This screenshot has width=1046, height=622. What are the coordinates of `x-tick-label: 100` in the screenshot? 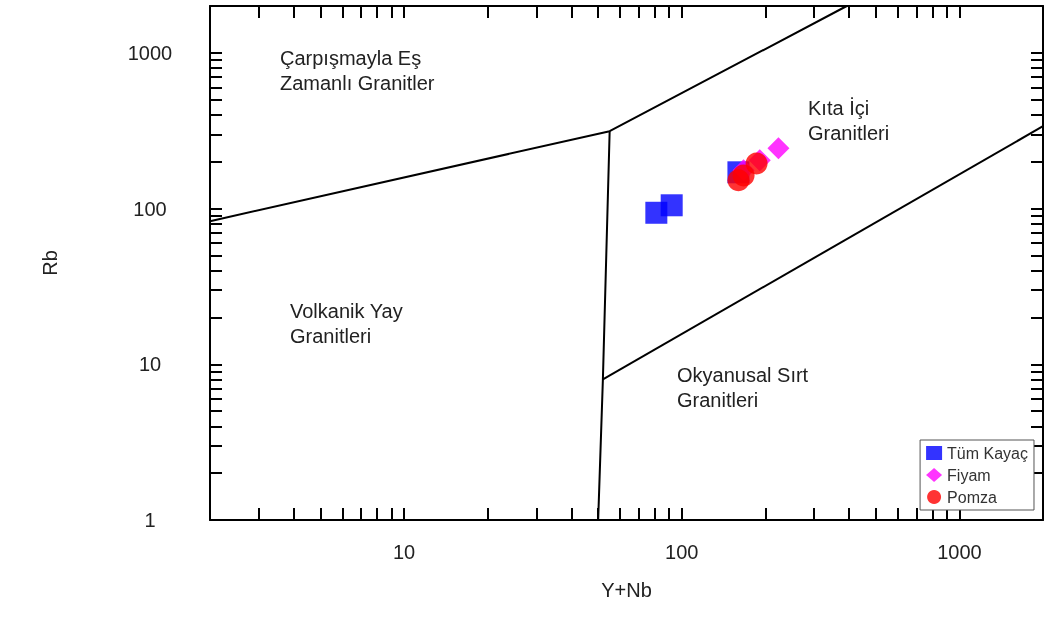 It's located at (682, 552).